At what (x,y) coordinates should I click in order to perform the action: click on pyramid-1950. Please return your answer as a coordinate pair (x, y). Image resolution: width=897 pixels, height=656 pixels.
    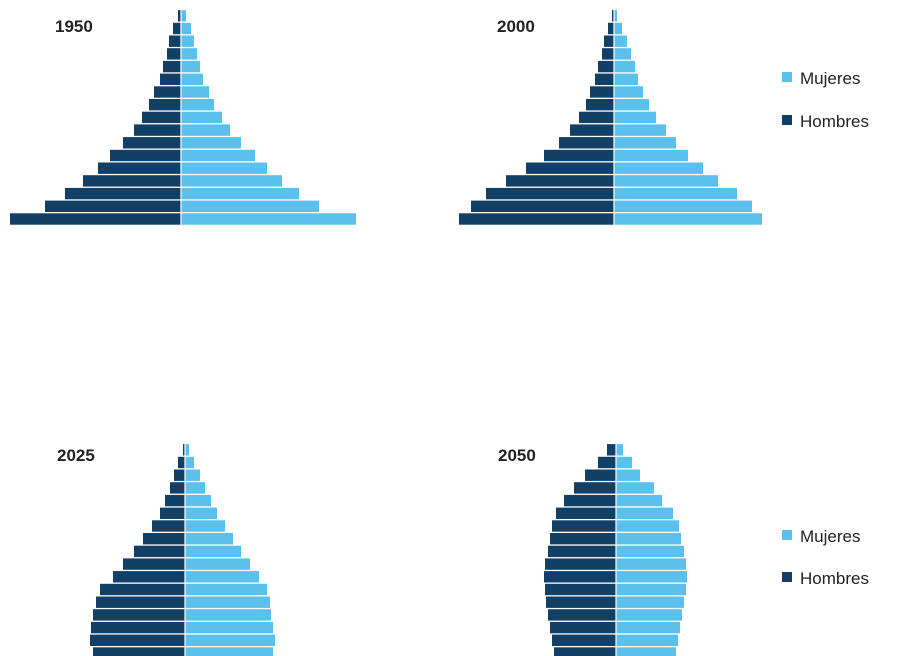
    Looking at the image, I should click on (183, 118).